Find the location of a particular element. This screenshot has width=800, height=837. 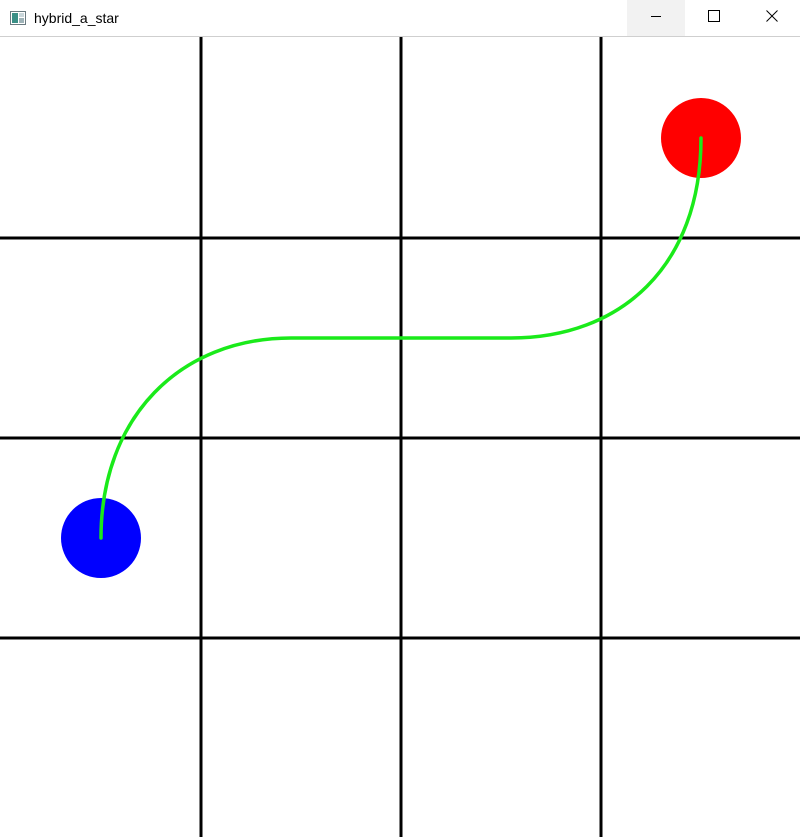

app-window-icon is located at coordinates (18, 18).